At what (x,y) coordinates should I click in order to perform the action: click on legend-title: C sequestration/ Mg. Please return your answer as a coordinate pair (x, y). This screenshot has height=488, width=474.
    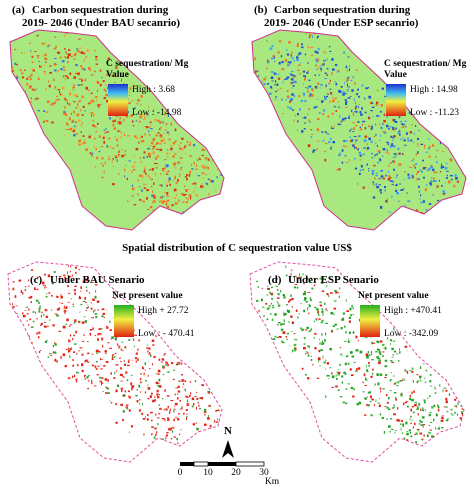
    Looking at the image, I should click on (147, 64).